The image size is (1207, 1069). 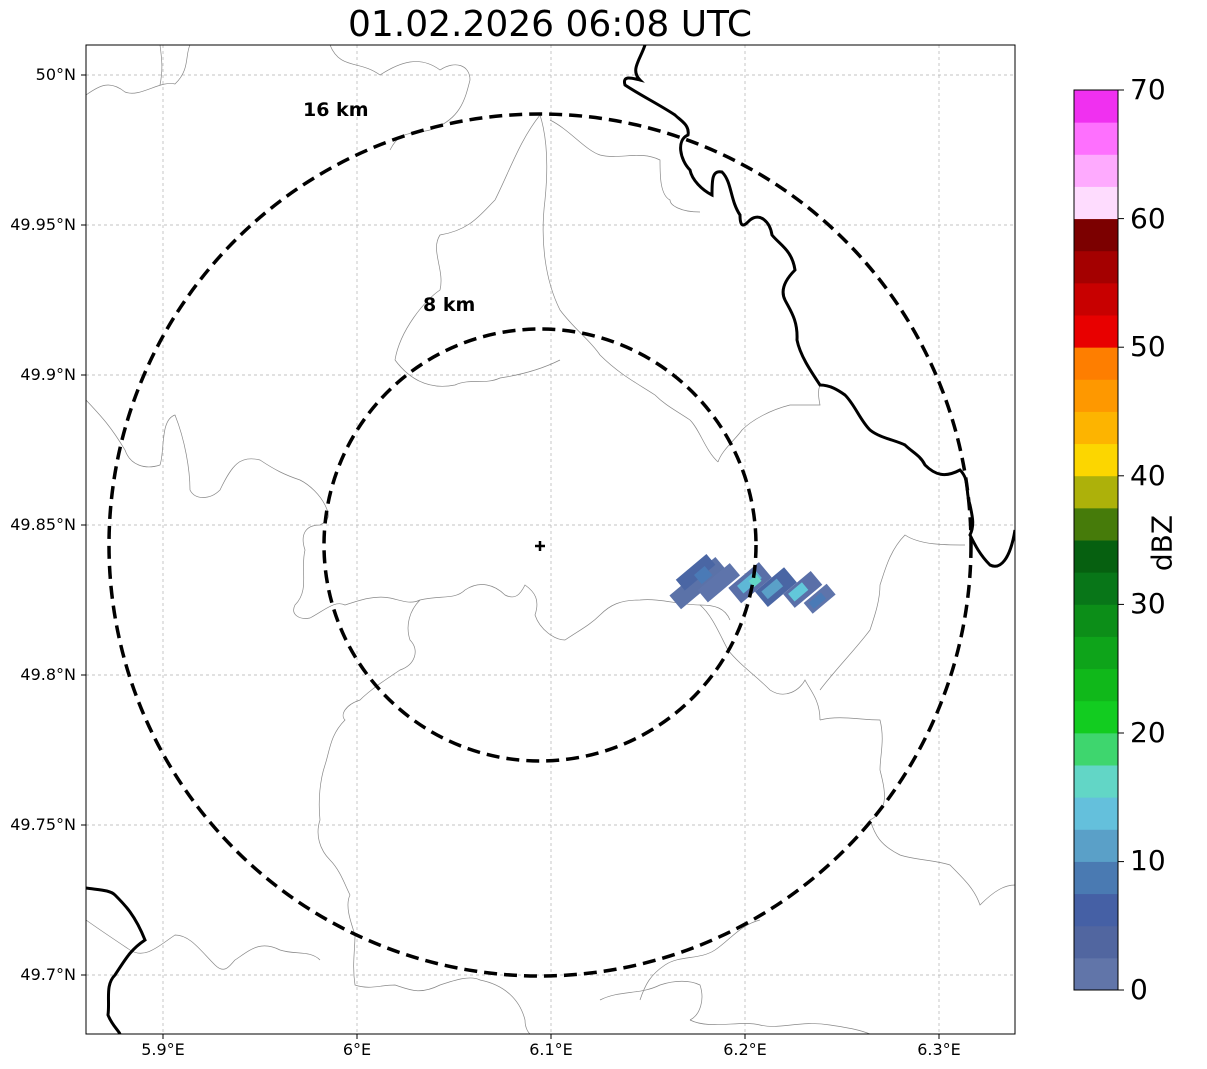 What do you see at coordinates (1148, 89) in the screenshot?
I see `colorbar-tick-70: 70` at bounding box center [1148, 89].